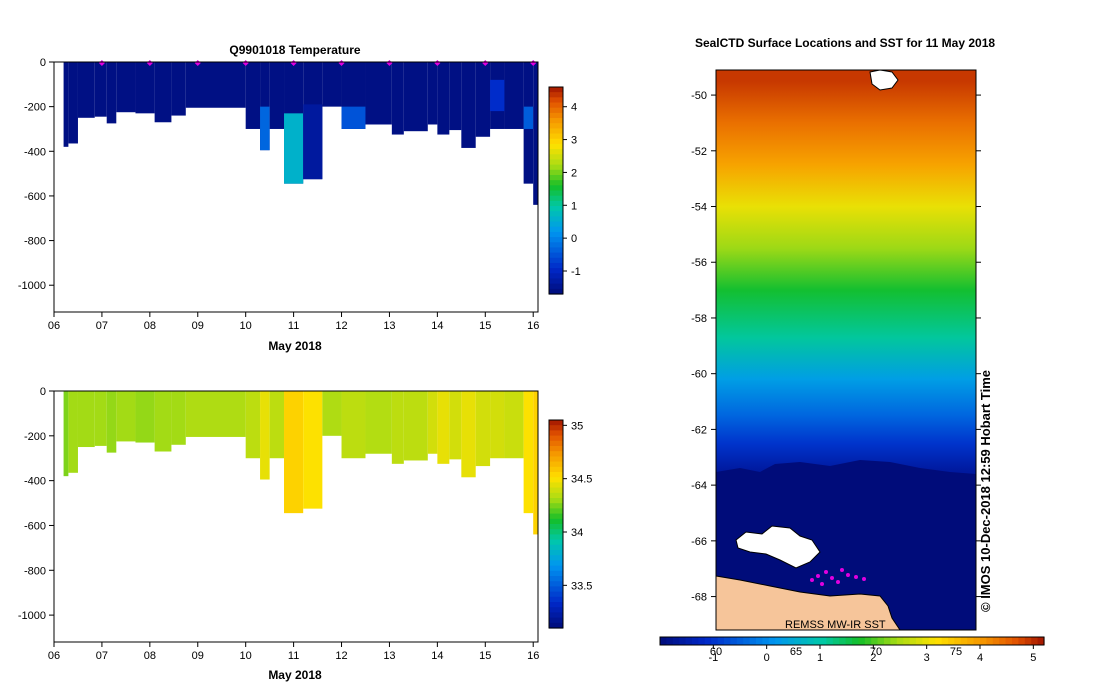 This screenshot has height=700, width=1099. I want to click on temperature-colorbar, so click(556, 190).